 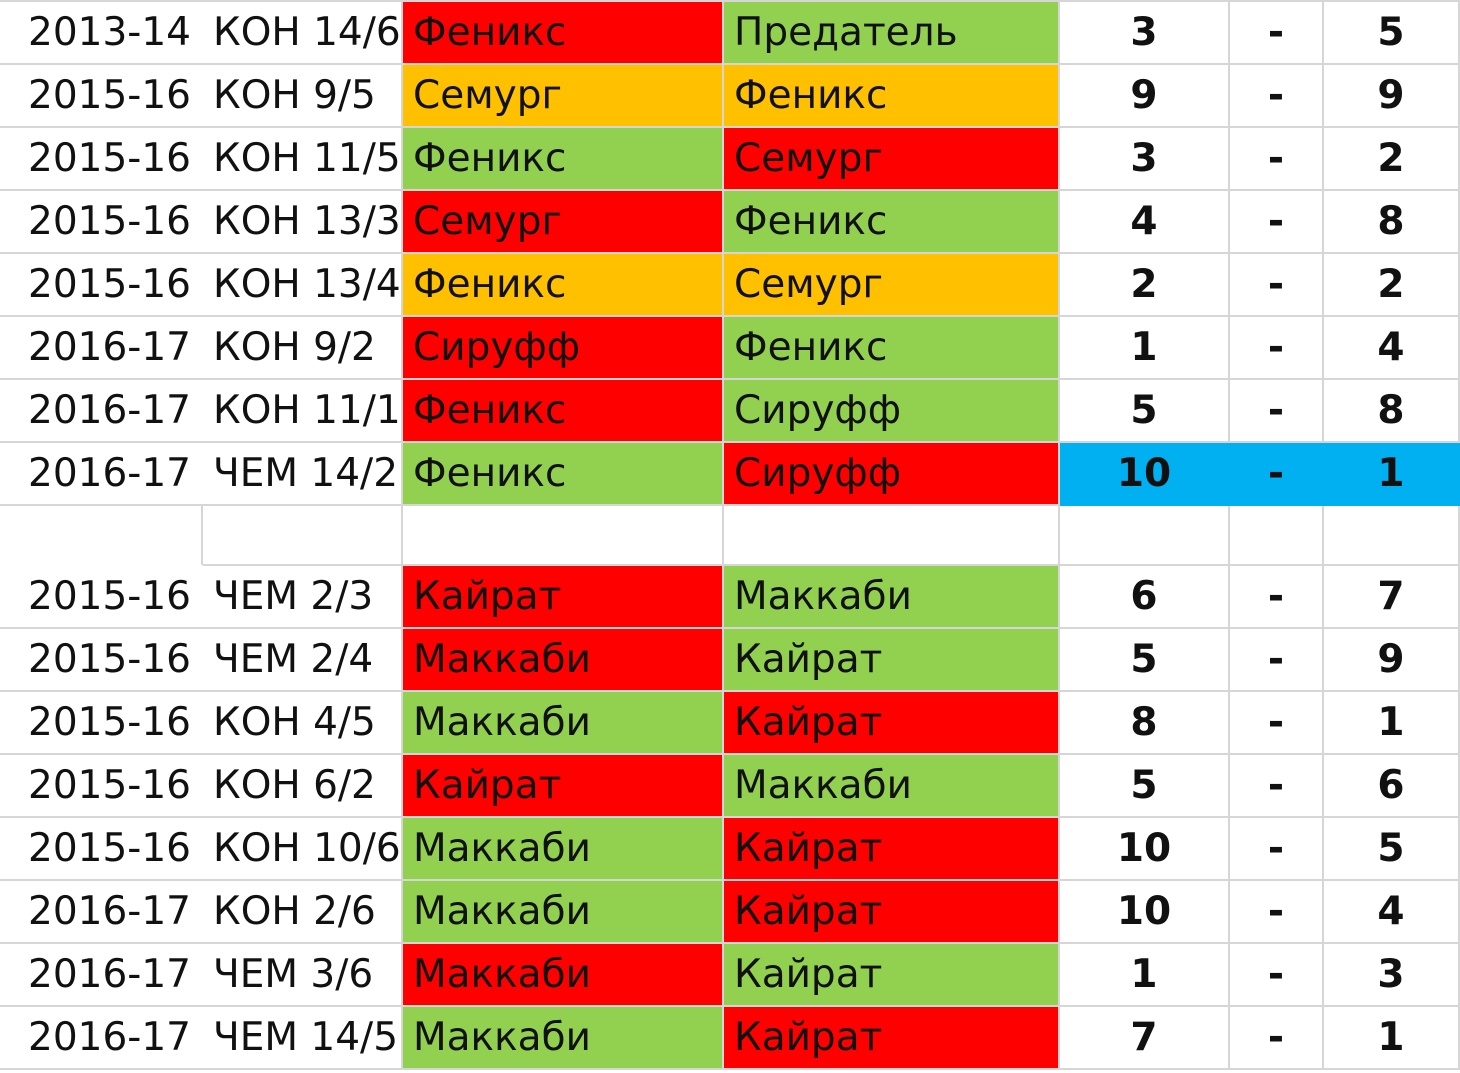 What do you see at coordinates (303, 660) in the screenshot?
I see `round-cell: ЧЕМ 2/4` at bounding box center [303, 660].